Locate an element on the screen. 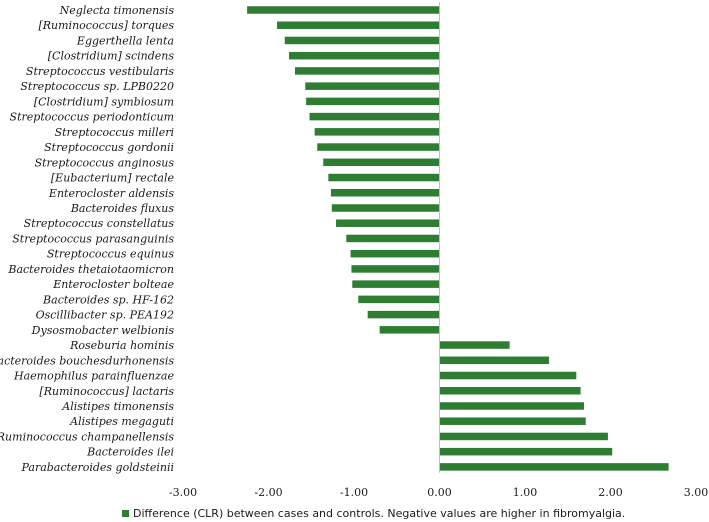  category-label: Bacteroides sp. HF-162 is located at coordinates (108, 299).